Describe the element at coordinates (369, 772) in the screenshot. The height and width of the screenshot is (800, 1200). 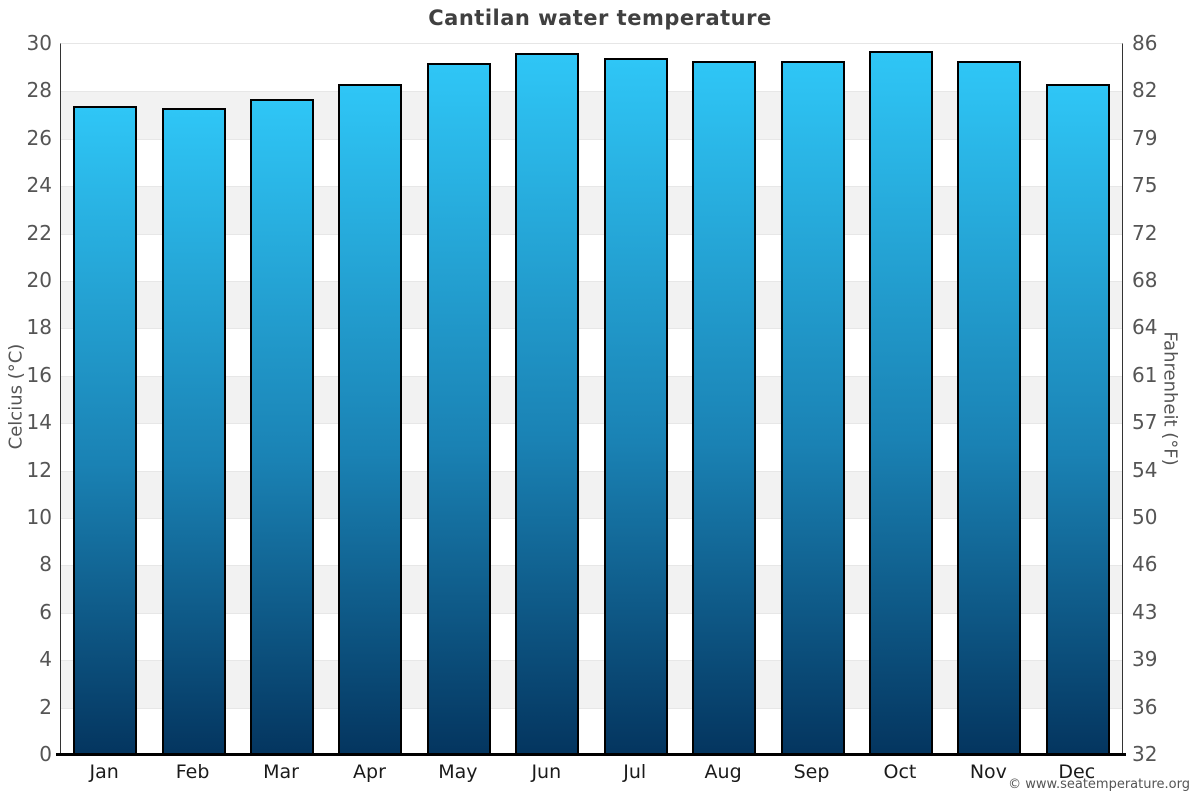
I see `x-tick-apr: Apr` at that location.